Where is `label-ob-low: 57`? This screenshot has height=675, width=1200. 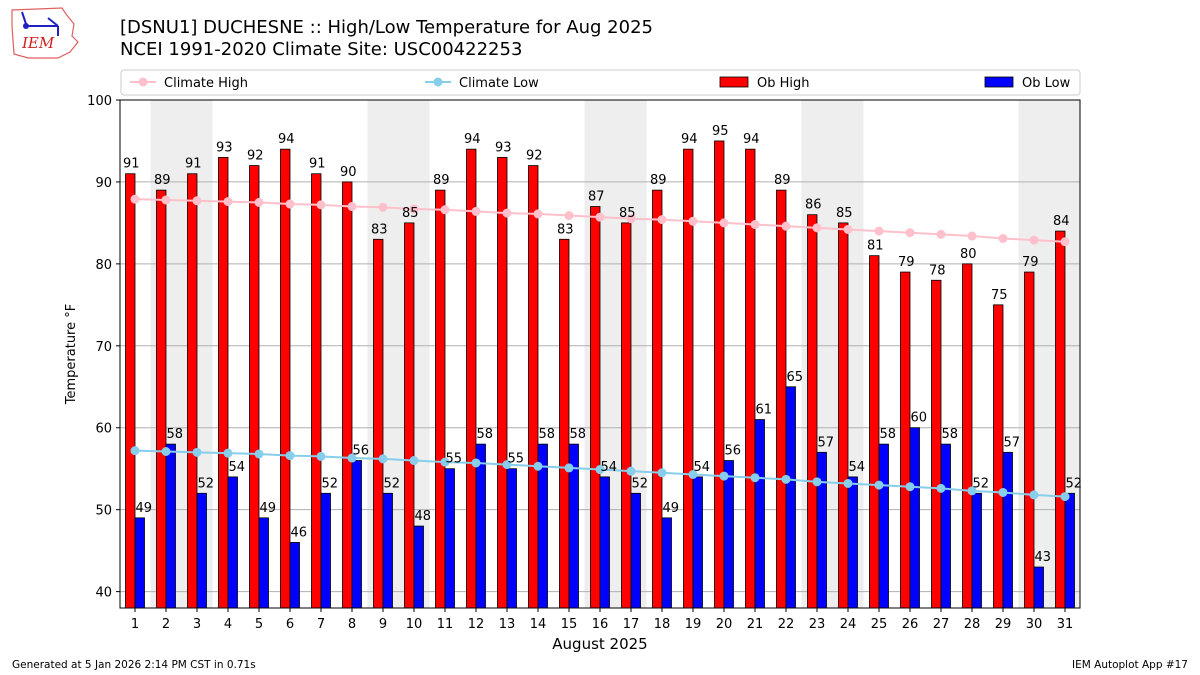 label-ob-low: 57 is located at coordinates (825, 442).